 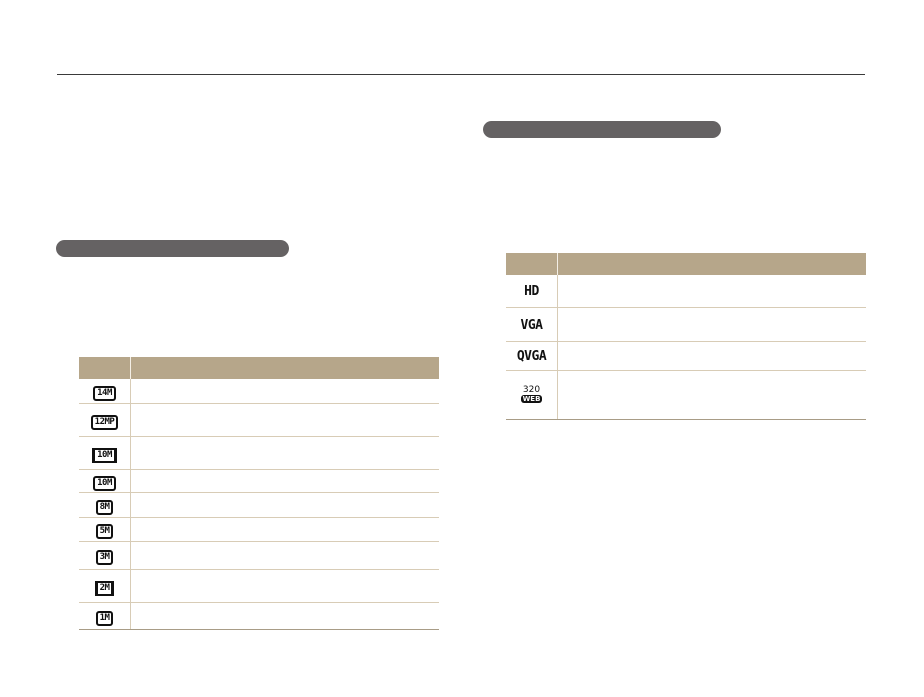 I want to click on icon-cell: HD, so click(x=532, y=291).